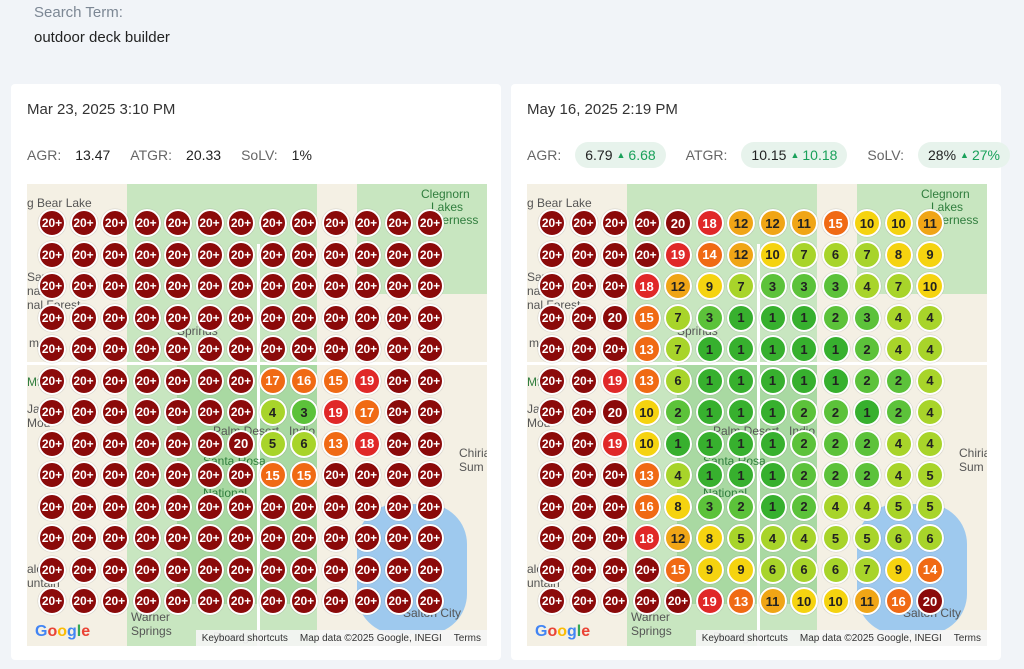 This screenshot has width=1024, height=669. What do you see at coordinates (709, 506) in the screenshot?
I see `rank-marker: 3` at bounding box center [709, 506].